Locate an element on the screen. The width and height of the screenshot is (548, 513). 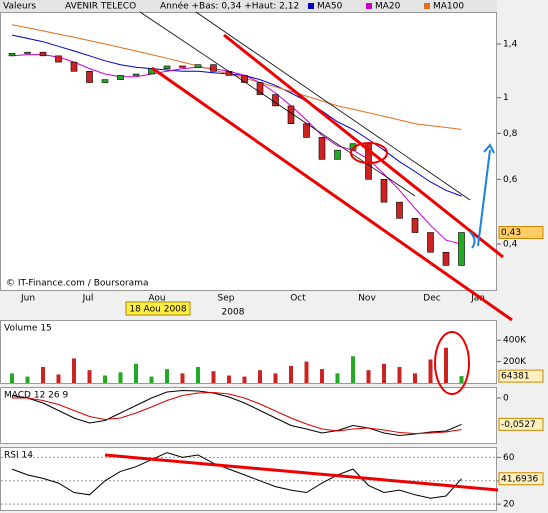
date-box is located at coordinates (158, 308).